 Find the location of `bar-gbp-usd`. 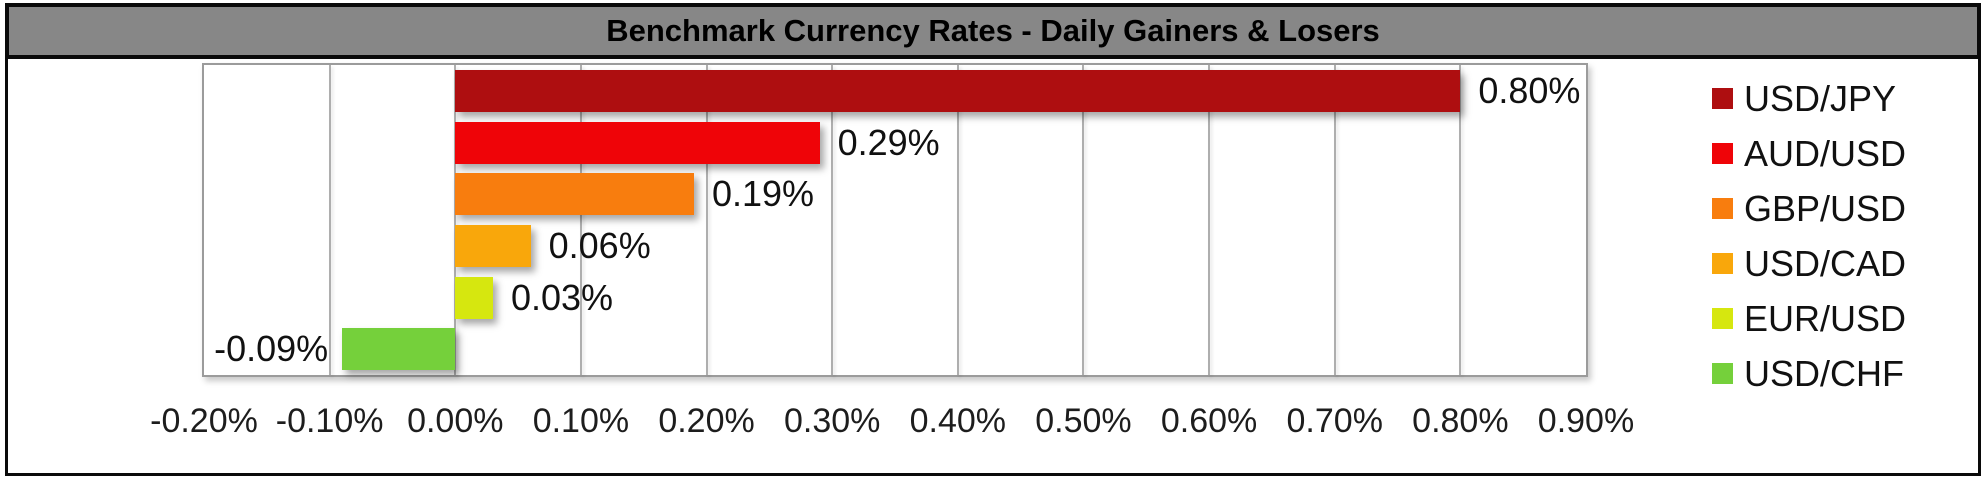

bar-gbp-usd is located at coordinates (574, 194).